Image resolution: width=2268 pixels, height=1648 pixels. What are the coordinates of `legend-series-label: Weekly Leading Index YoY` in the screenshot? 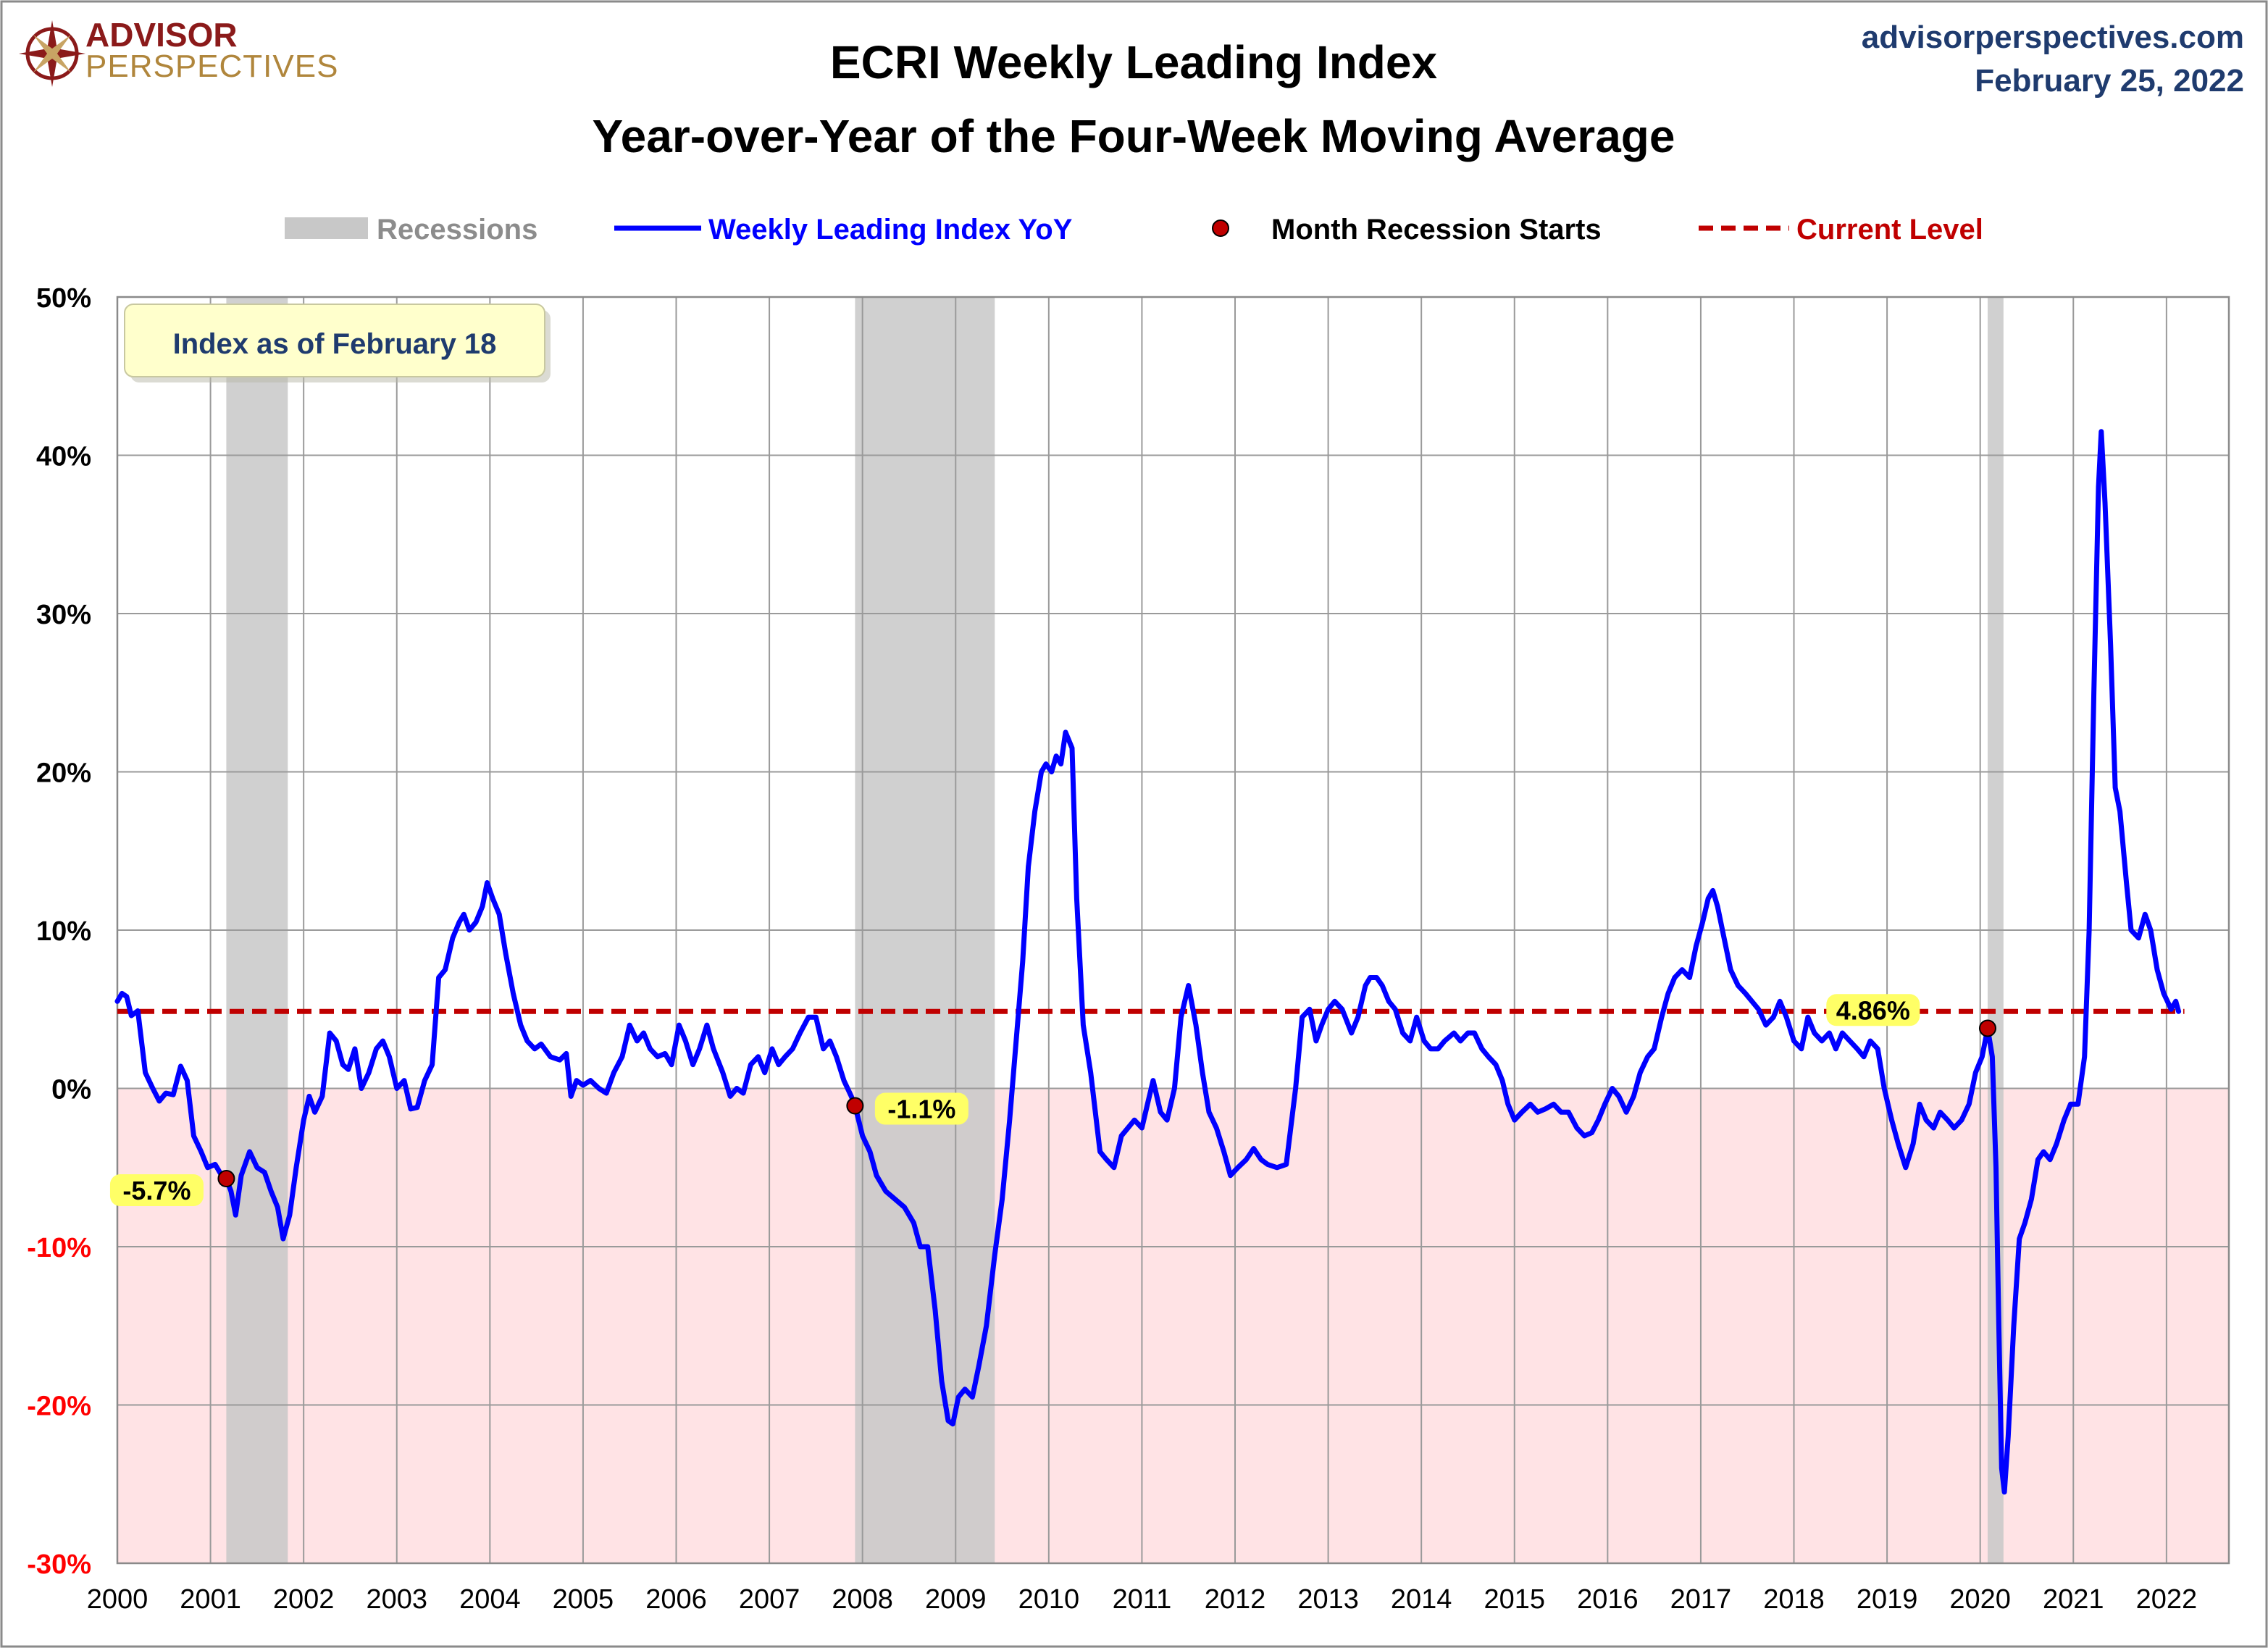 It's located at (891, 230).